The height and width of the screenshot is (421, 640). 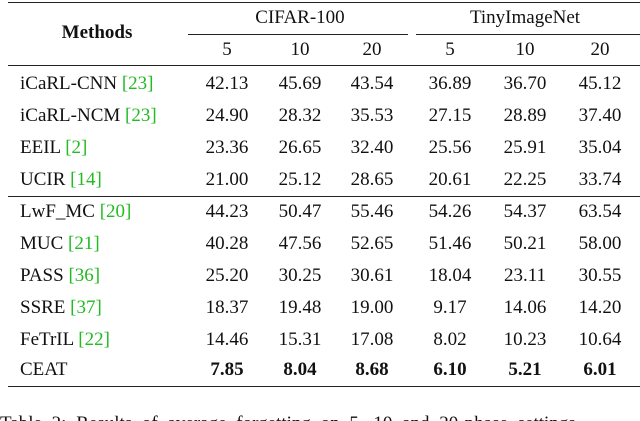 What do you see at coordinates (372, 115) in the screenshot?
I see `table-cell: 35.53` at bounding box center [372, 115].